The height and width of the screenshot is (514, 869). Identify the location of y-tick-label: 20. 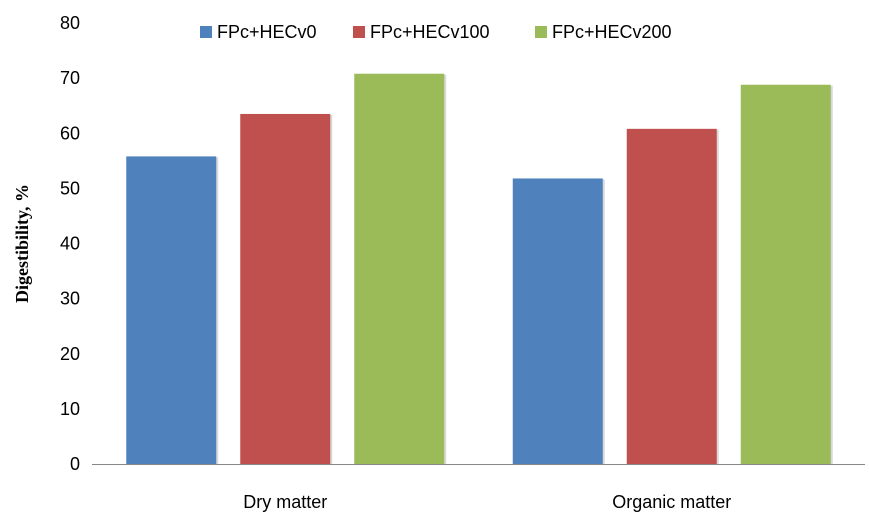
(70, 354).